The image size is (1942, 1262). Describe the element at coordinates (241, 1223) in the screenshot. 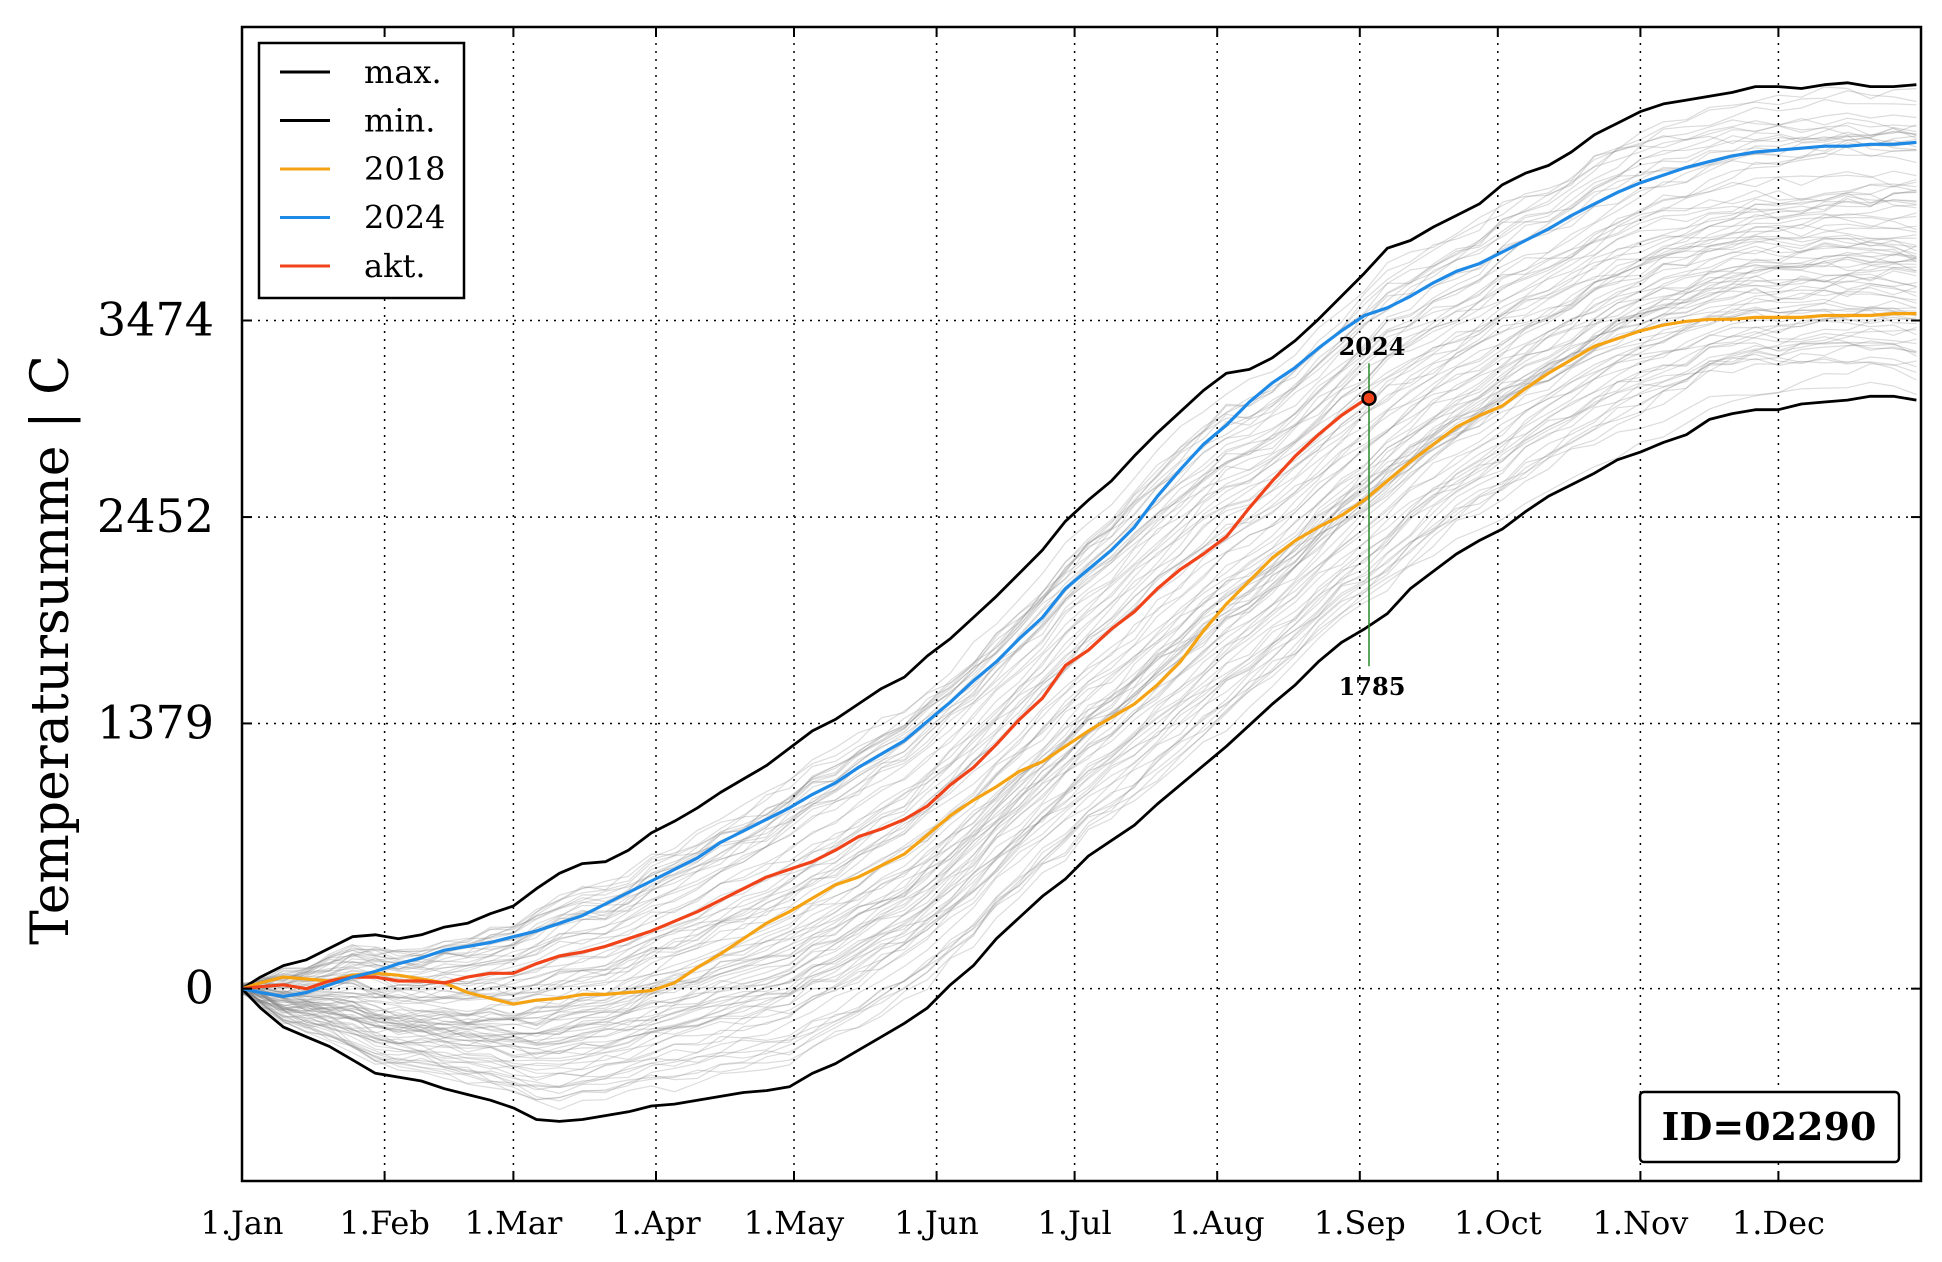

I see `x-tick-label: 1.Jan` at that location.